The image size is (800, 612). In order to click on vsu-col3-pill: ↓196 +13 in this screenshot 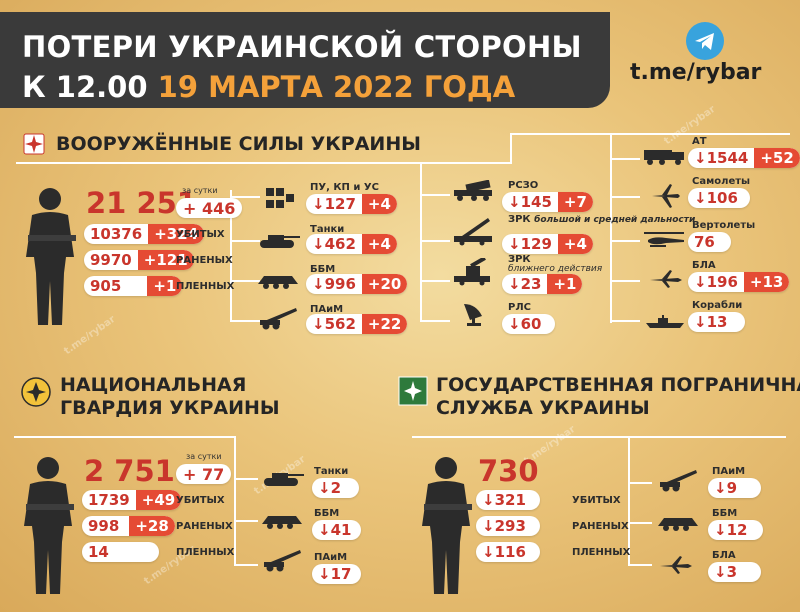, I will do `click(739, 282)`.